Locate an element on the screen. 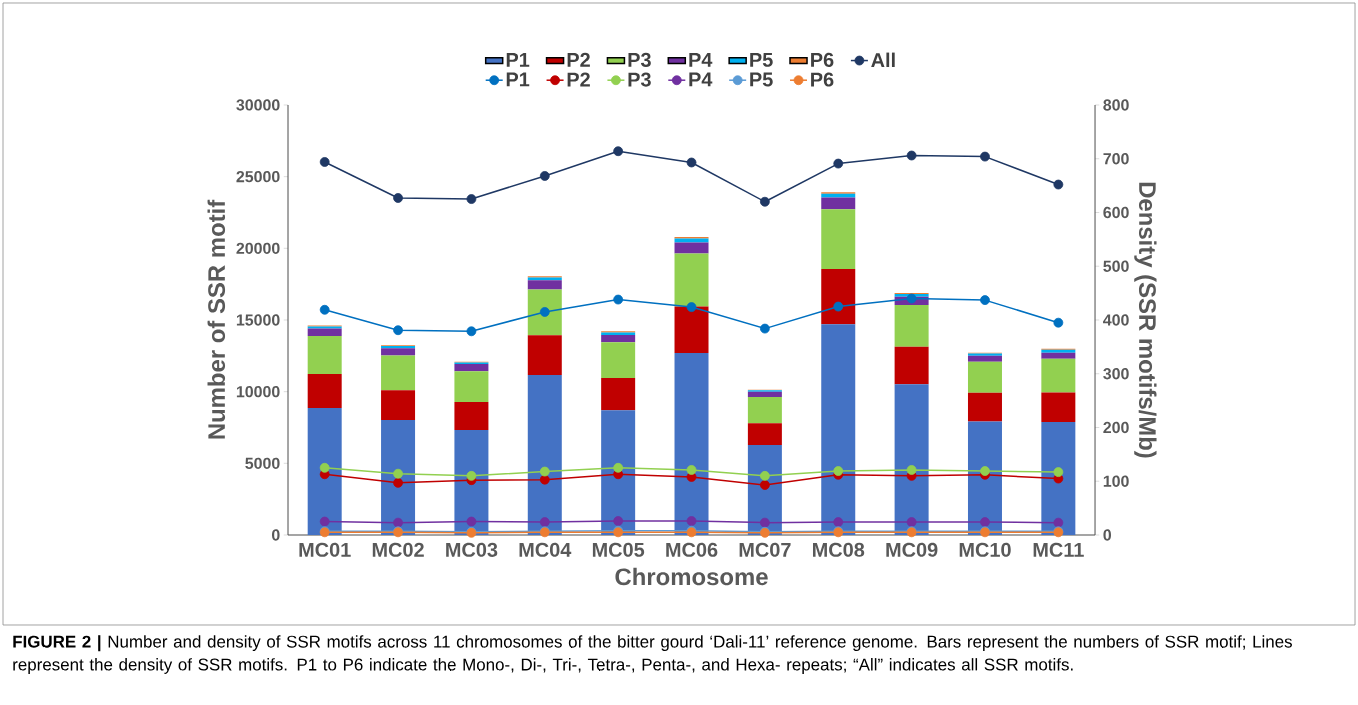 Image resolution: width=1358 pixels, height=705 pixels. x-tick-label: MC07 is located at coordinates (765, 549).